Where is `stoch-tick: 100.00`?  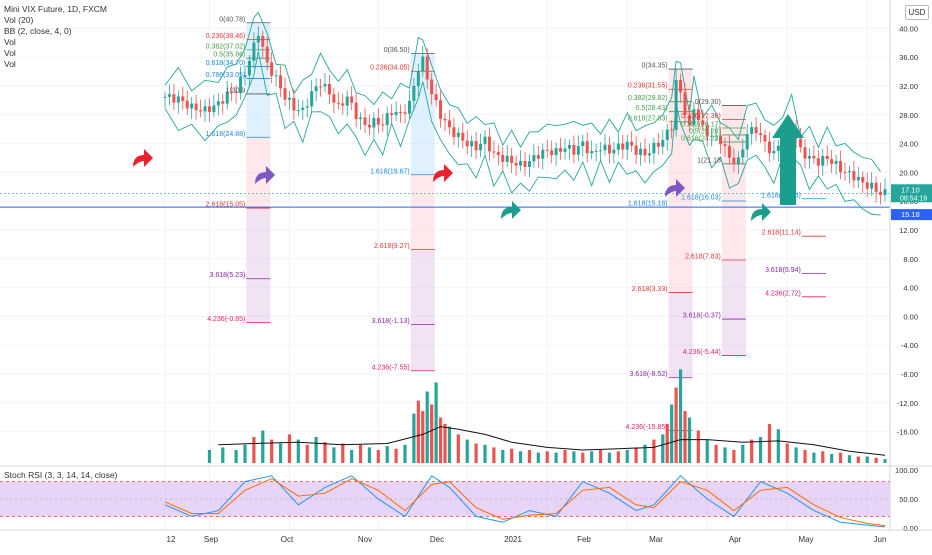 stoch-tick: 100.00 is located at coordinates (906, 470).